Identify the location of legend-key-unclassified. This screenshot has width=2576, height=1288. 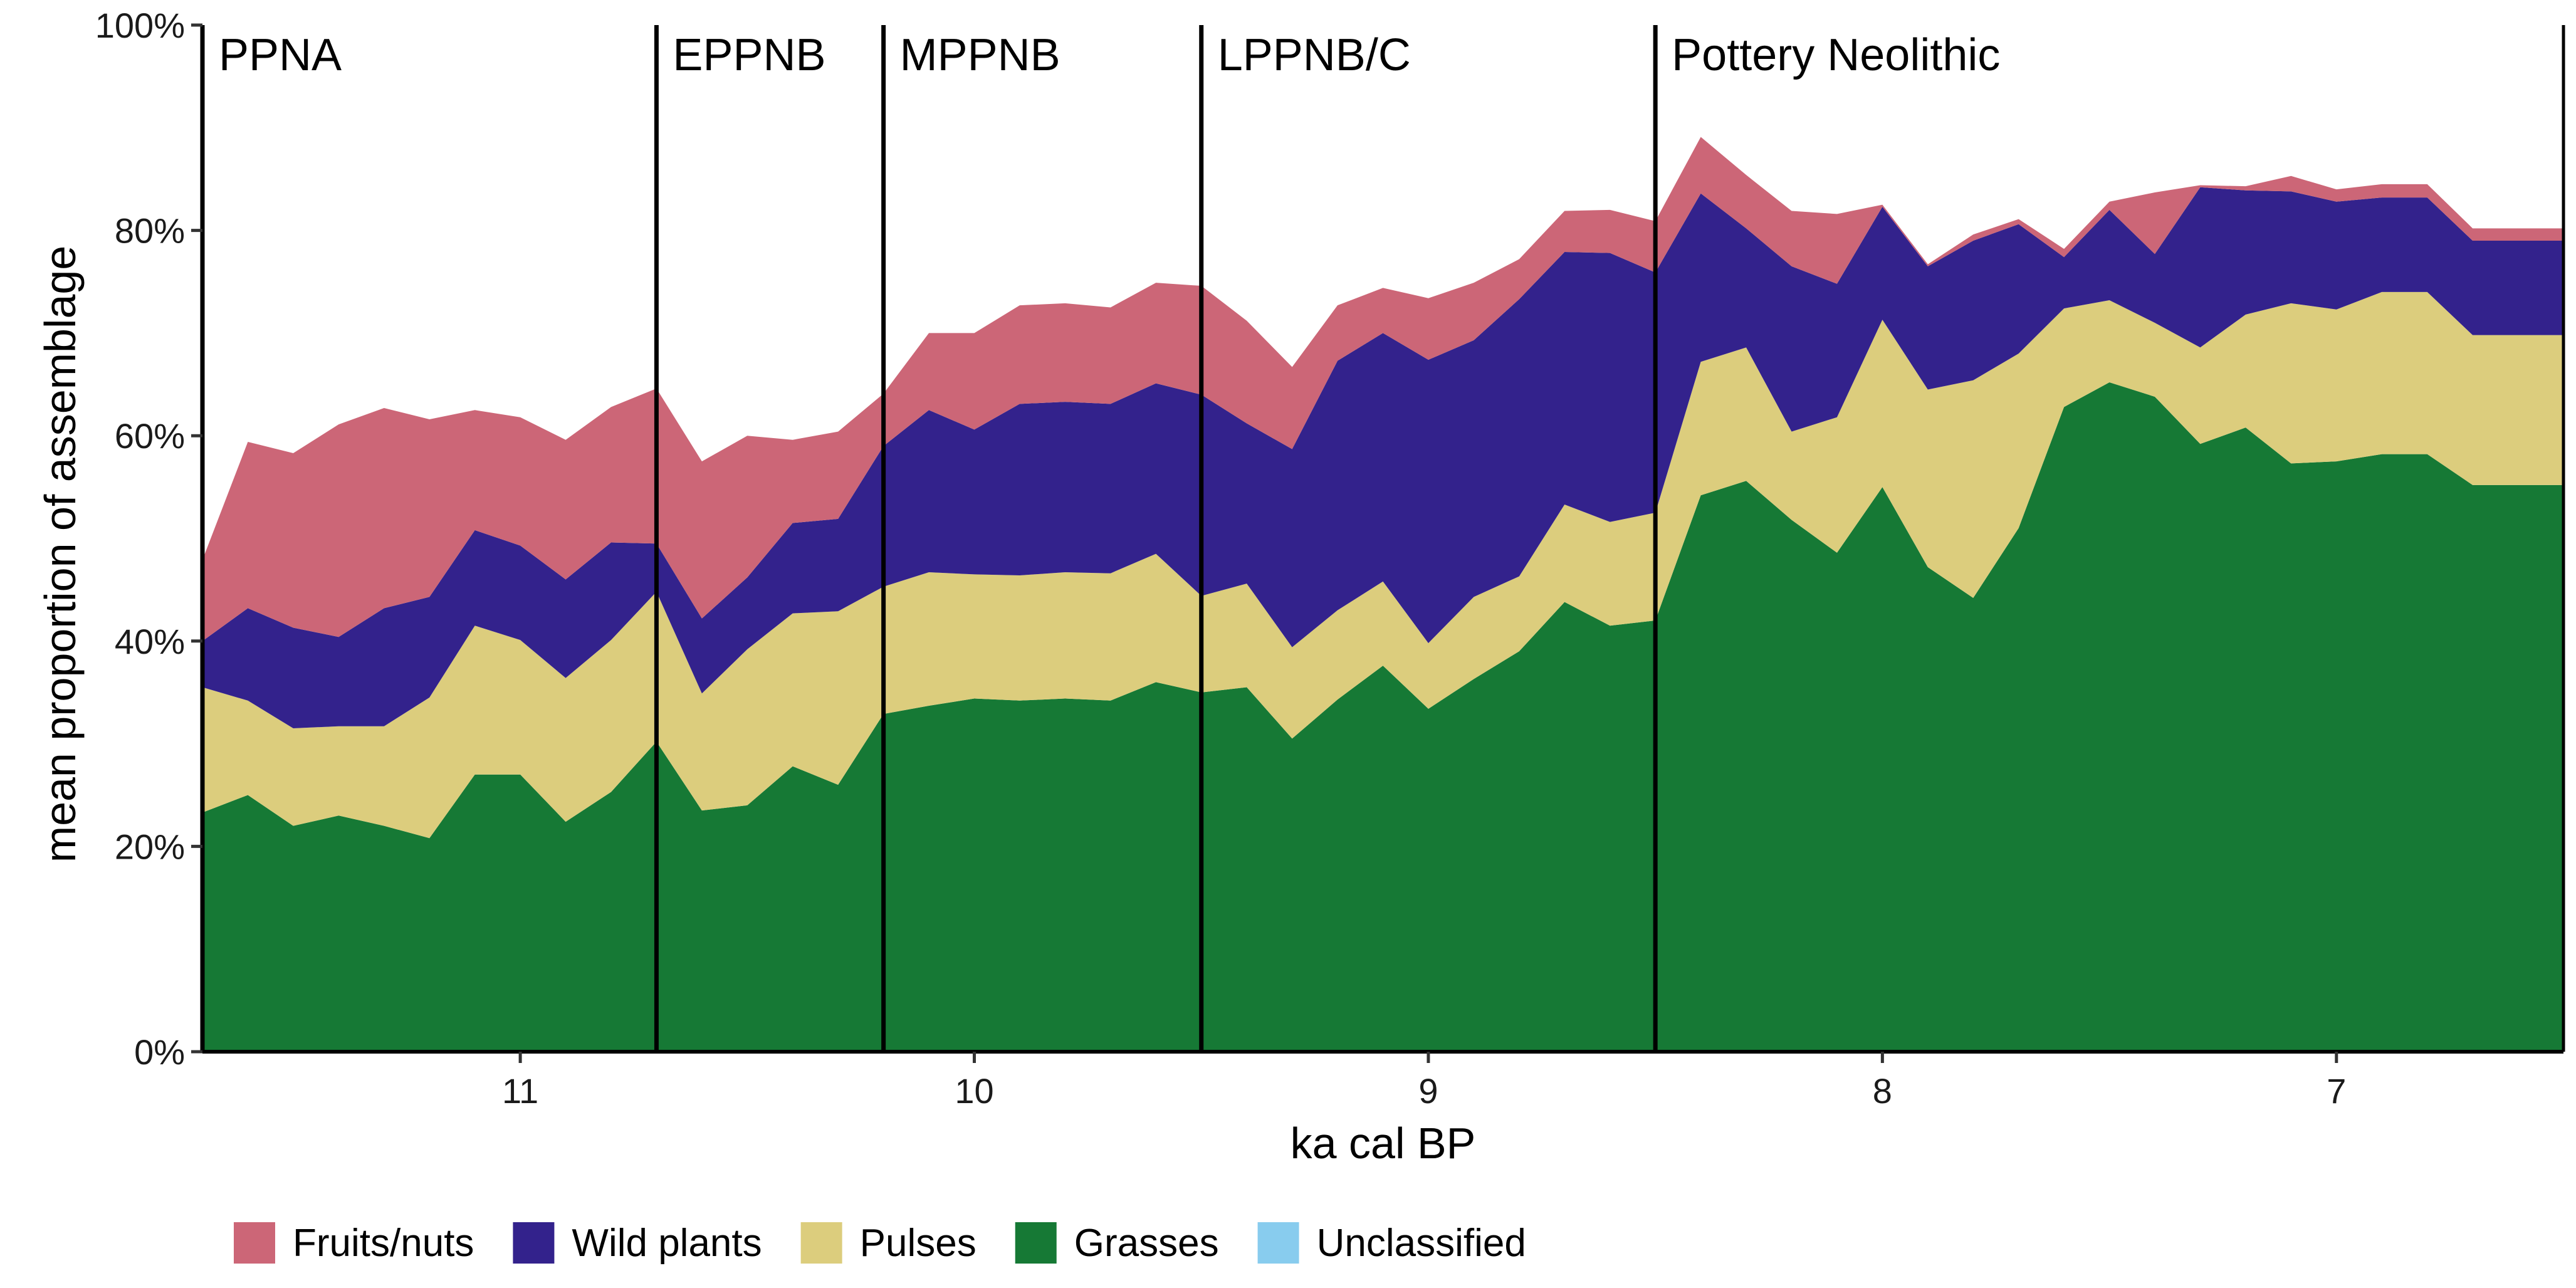
(1278, 1243).